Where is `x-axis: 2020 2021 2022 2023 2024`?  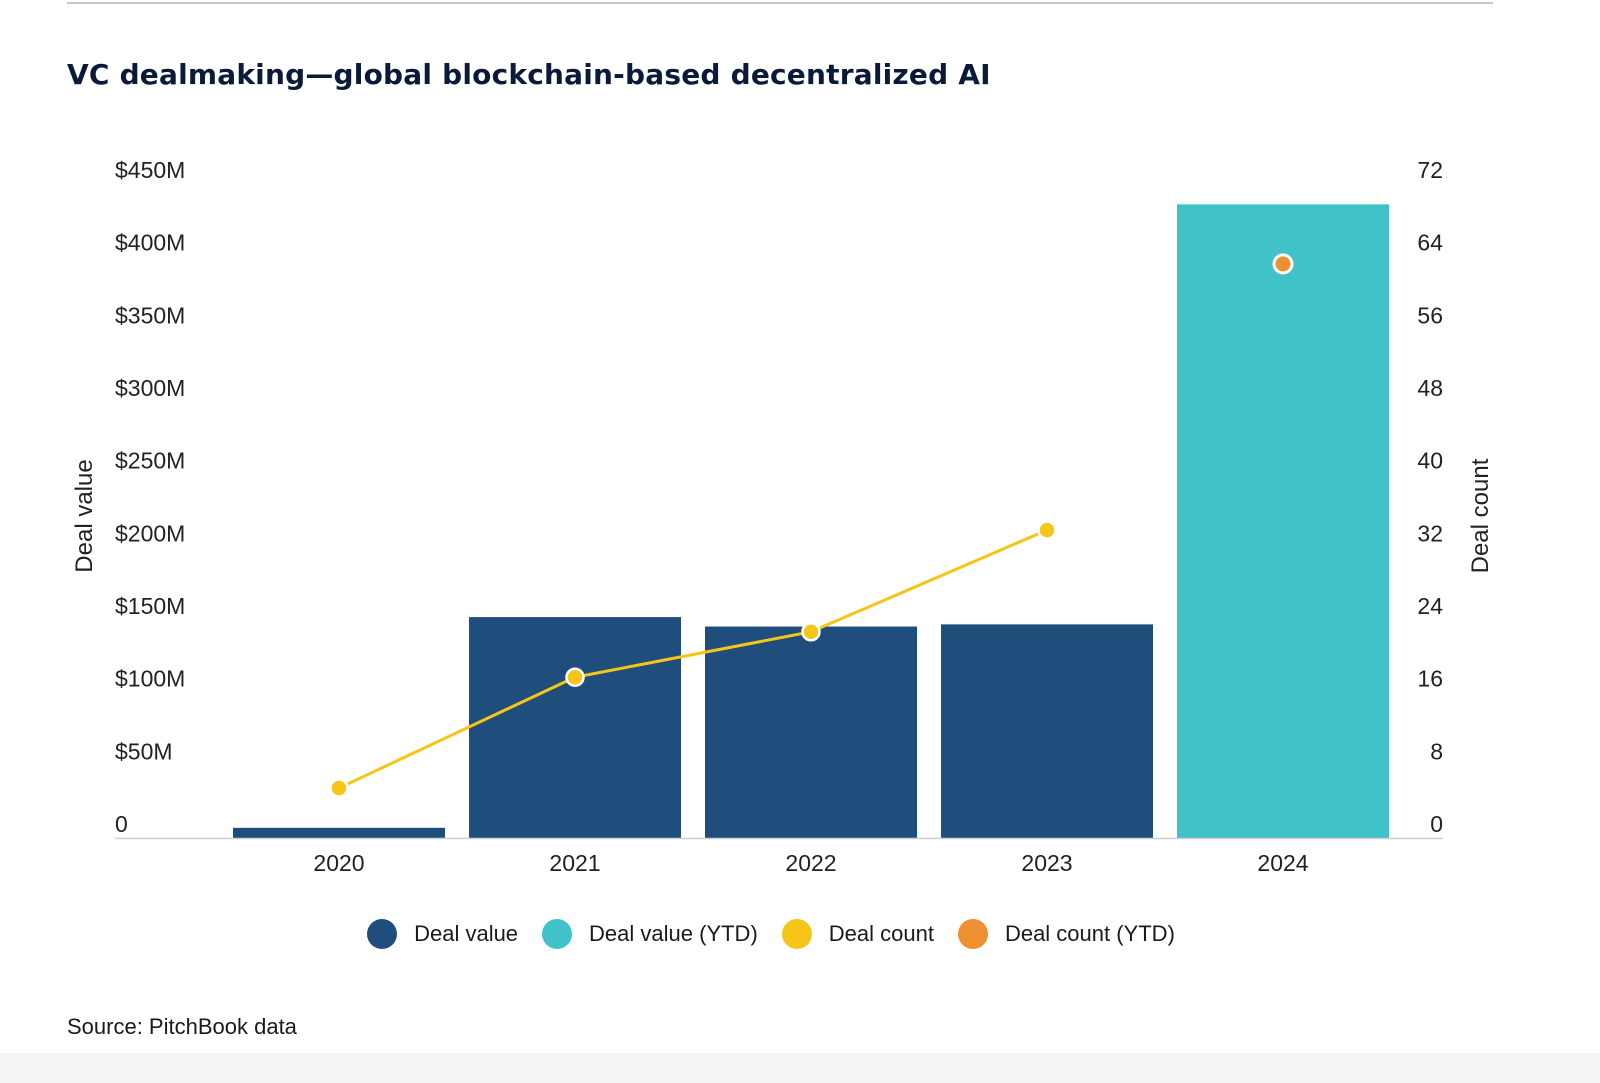 x-axis: 2020 2021 2022 2023 2024 is located at coordinates (810, 863).